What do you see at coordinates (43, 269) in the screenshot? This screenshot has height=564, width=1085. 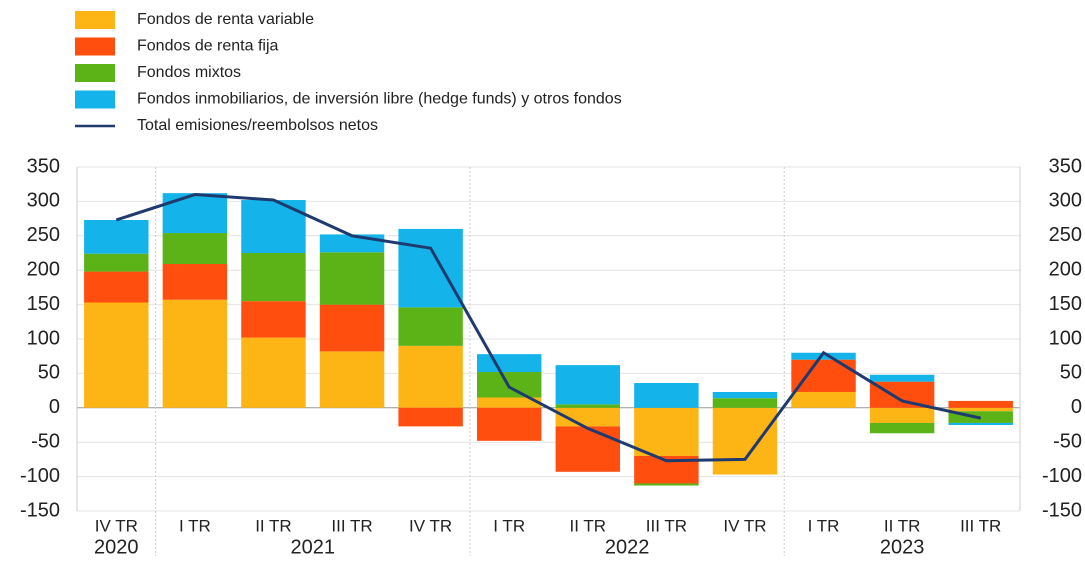 I see `y-tick-label: 200` at bounding box center [43, 269].